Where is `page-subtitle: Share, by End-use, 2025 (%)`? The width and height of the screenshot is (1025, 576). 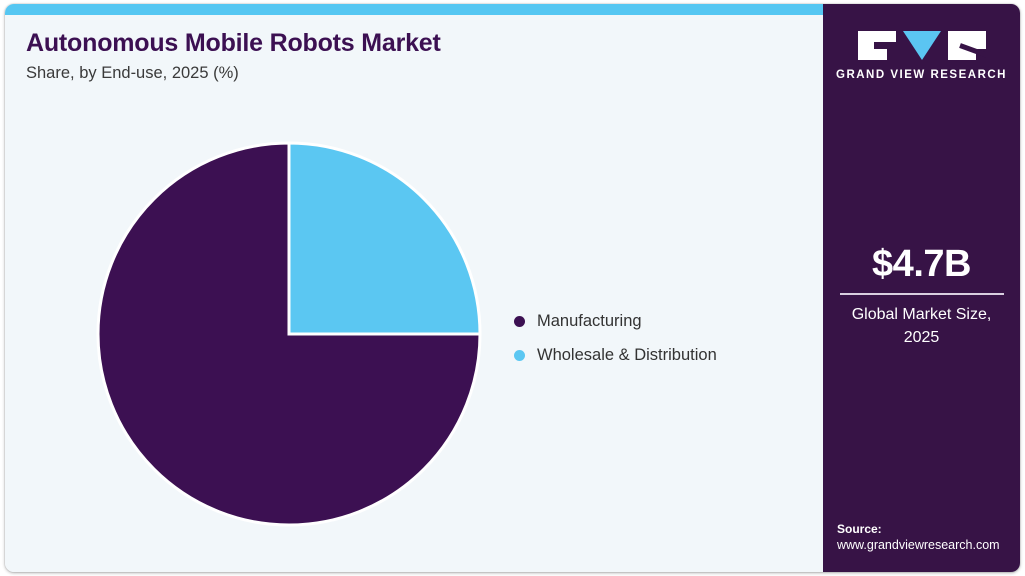 page-subtitle: Share, by End-use, 2025 (%) is located at coordinates (132, 73).